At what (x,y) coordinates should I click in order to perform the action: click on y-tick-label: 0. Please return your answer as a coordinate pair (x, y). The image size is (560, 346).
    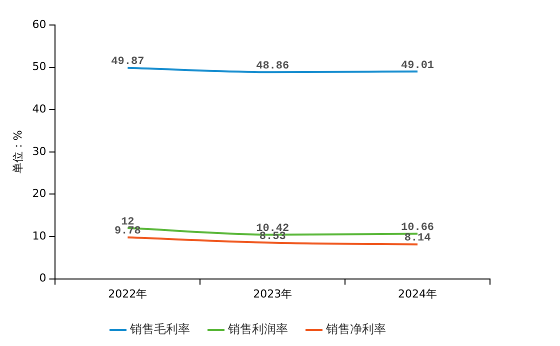
    Looking at the image, I should click on (42, 278).